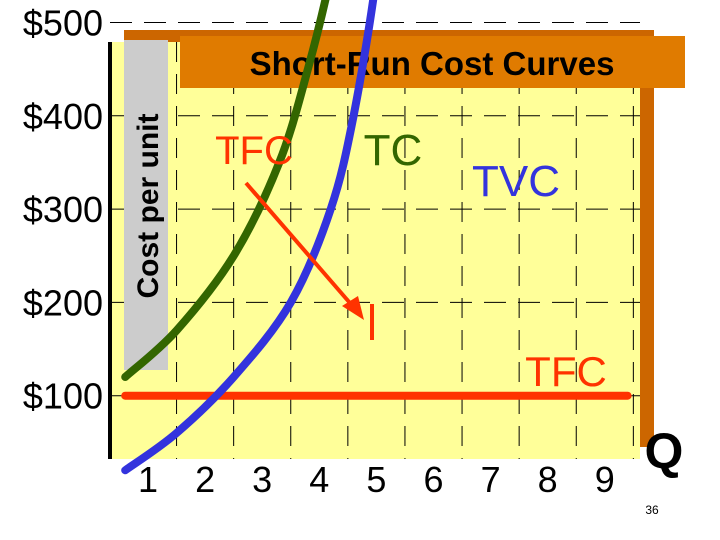 Image resolution: width=720 pixels, height=540 pixels. Describe the element at coordinates (262, 479) in the screenshot. I see `x-tick-label: 3` at that location.